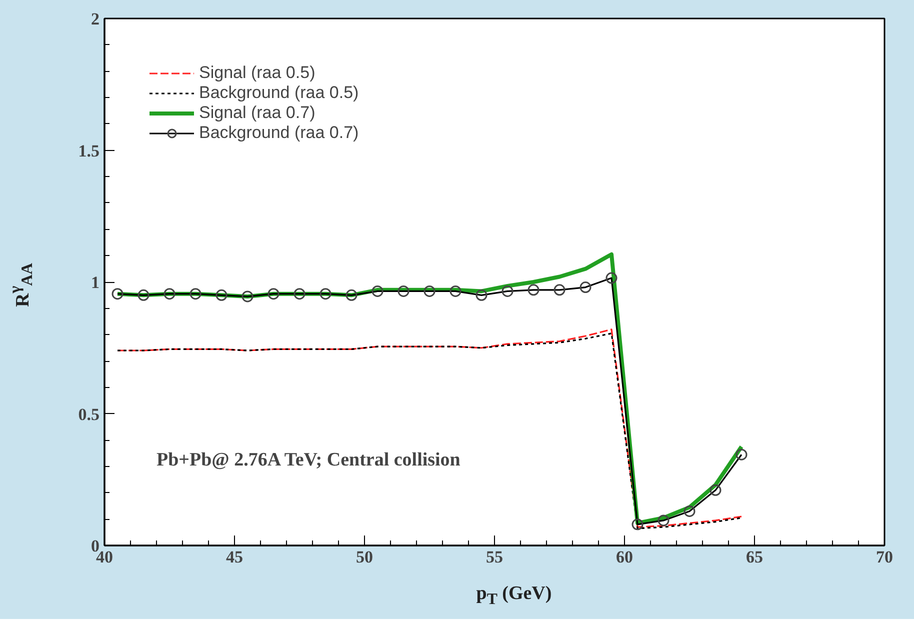  Describe the element at coordinates (279, 93) in the screenshot. I see `legend-label: Background (raa 0.5)` at that location.